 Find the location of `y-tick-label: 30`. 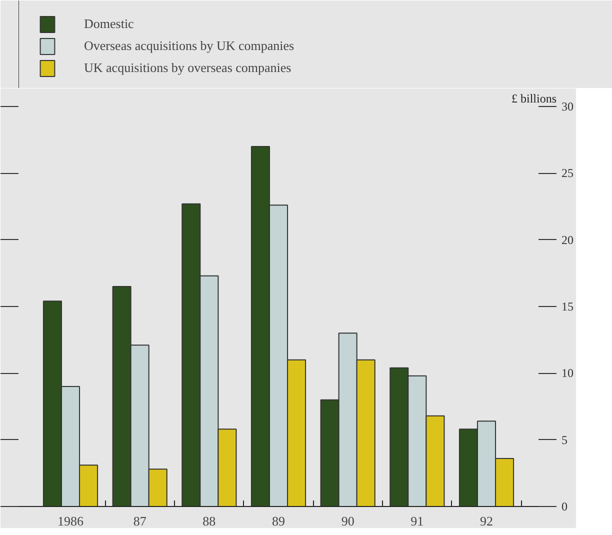

y-tick-label: 30 is located at coordinates (568, 107).